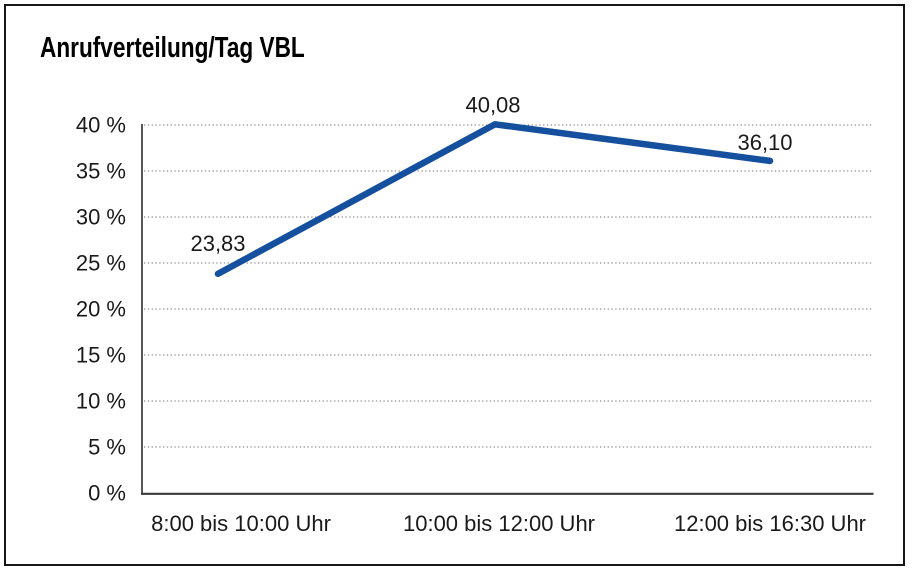  What do you see at coordinates (101, 171) in the screenshot?
I see `y-tick-label: 35 %` at bounding box center [101, 171].